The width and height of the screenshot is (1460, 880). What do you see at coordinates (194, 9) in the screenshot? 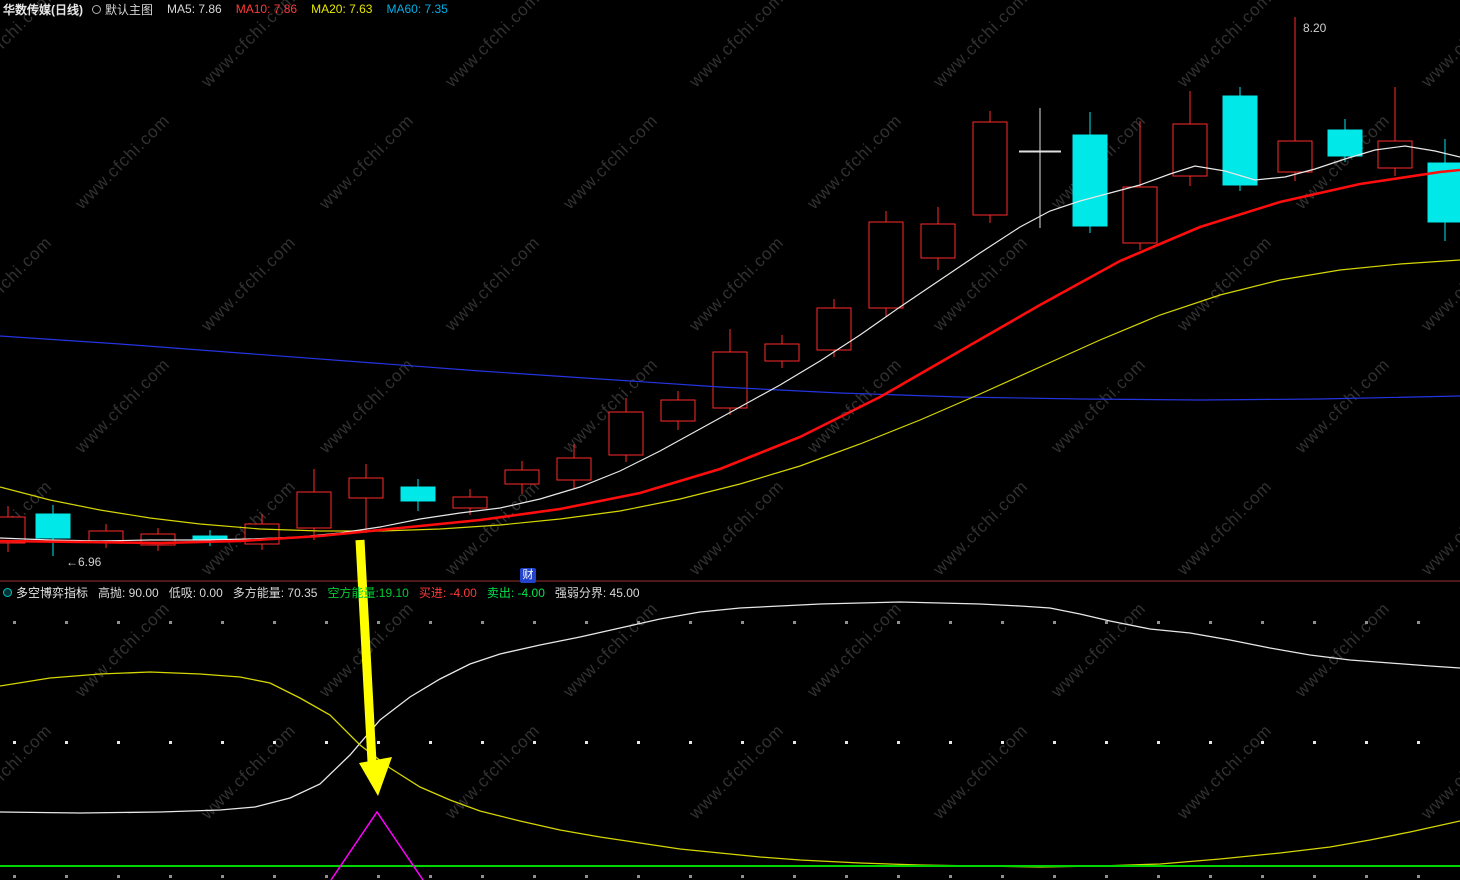
I see `ma5-value: MA5: 7.86` at bounding box center [194, 9].